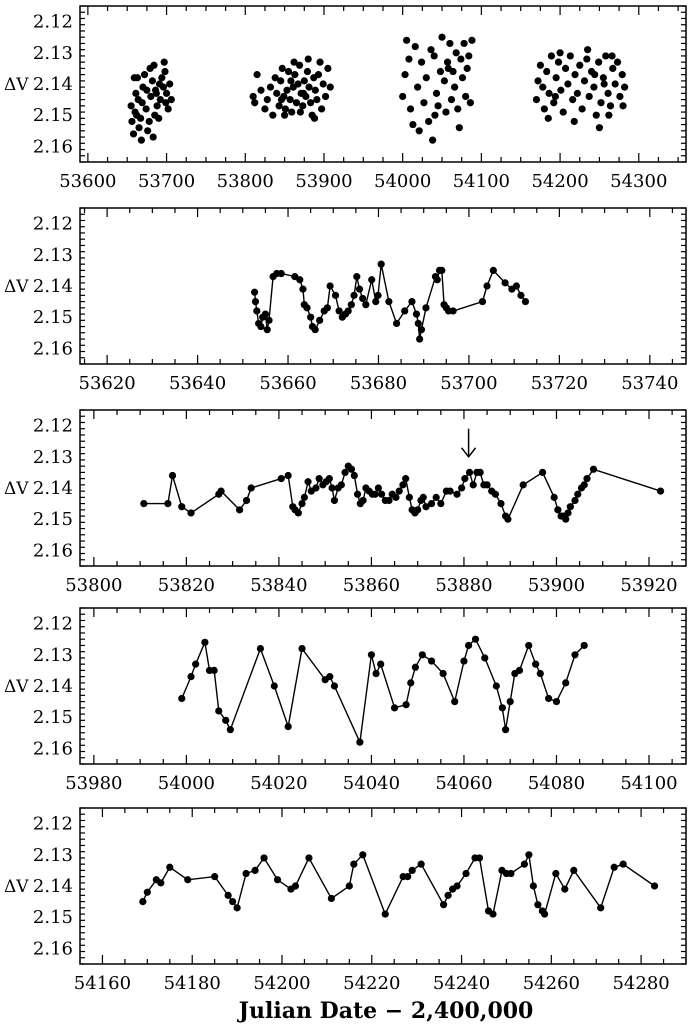 This screenshot has width=695, height=1029. I want to click on x-tick-label: 53900, so click(556, 585).